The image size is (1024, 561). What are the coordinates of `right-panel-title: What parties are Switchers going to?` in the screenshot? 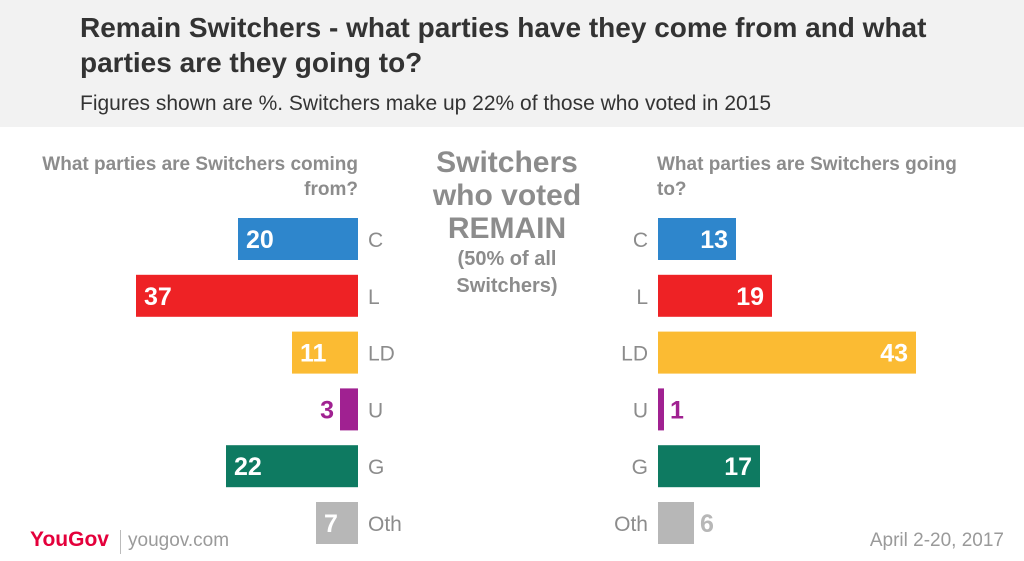 It's located at (807, 177).